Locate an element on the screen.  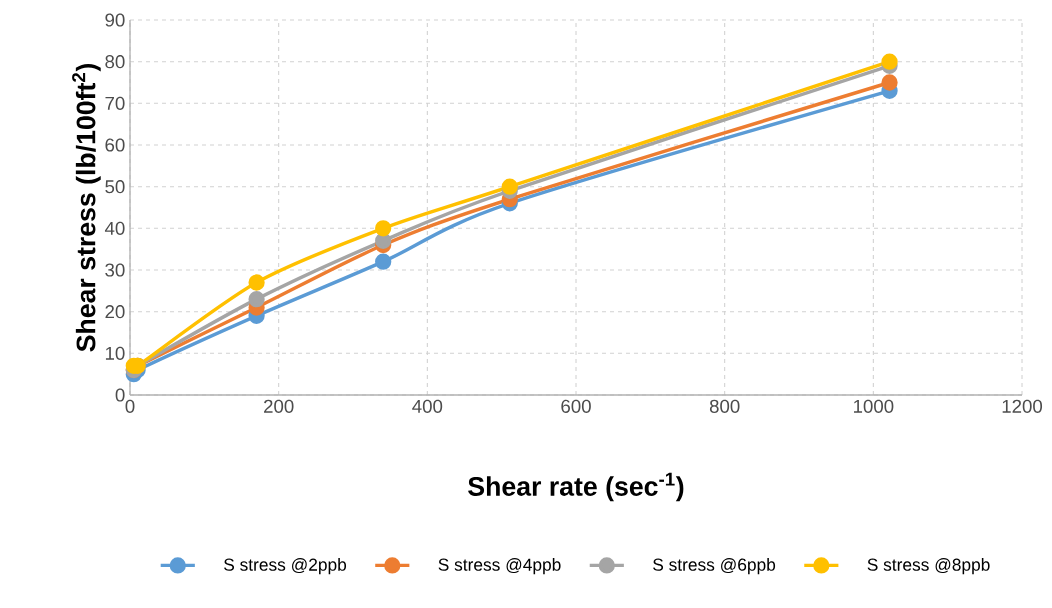
y-tick-label: 0 is located at coordinates (120, 395).